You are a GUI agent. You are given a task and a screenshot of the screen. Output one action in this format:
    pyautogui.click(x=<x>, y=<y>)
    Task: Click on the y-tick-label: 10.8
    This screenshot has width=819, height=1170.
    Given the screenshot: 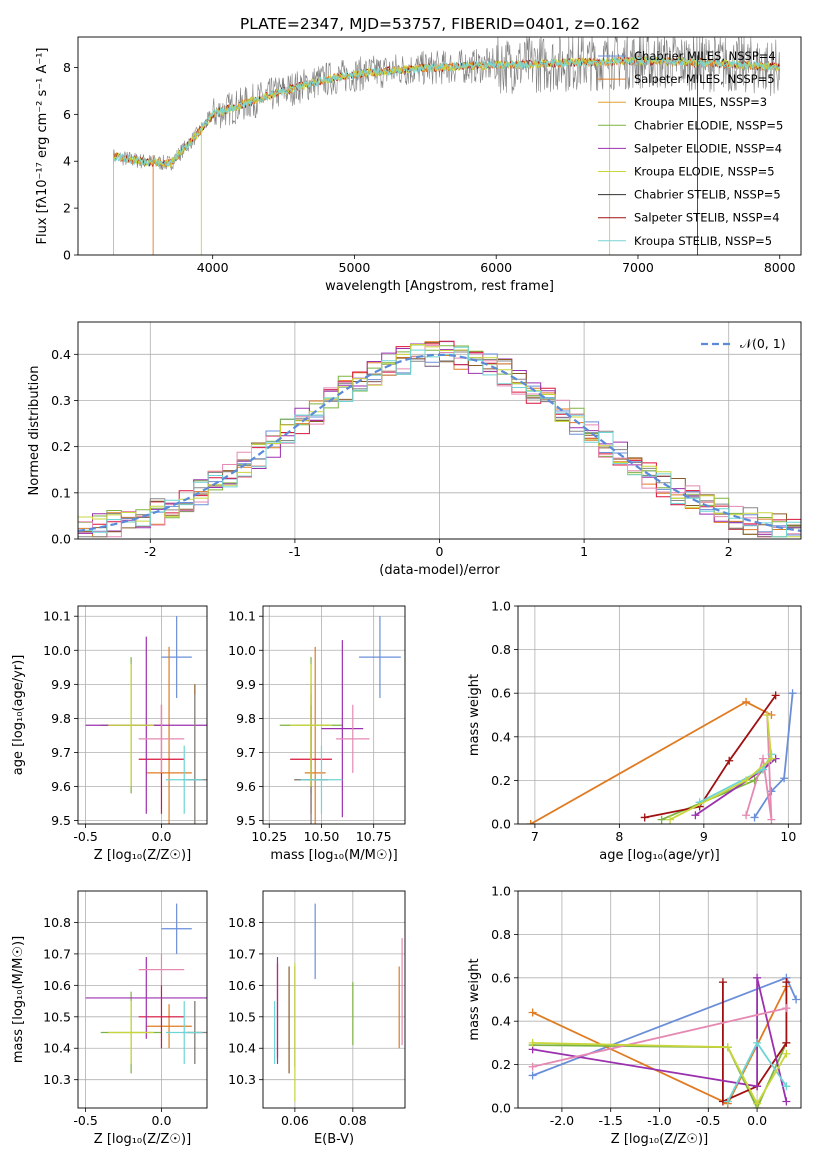 What is the action you would take?
    pyautogui.click(x=57, y=922)
    